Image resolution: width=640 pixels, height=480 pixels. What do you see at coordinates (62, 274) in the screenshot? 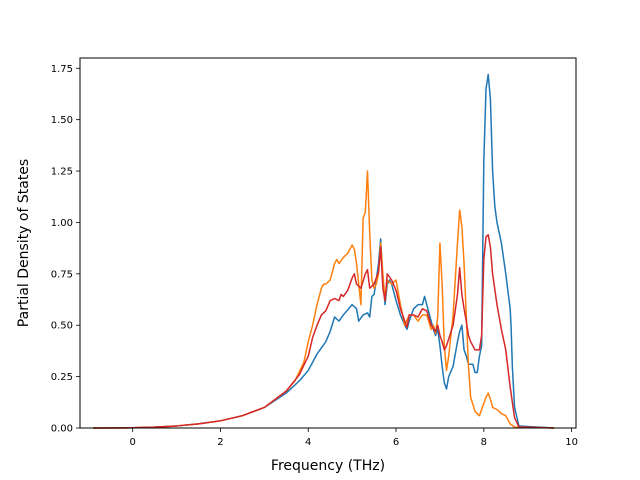
I see `y-tick-label: 0.75` at bounding box center [62, 274].